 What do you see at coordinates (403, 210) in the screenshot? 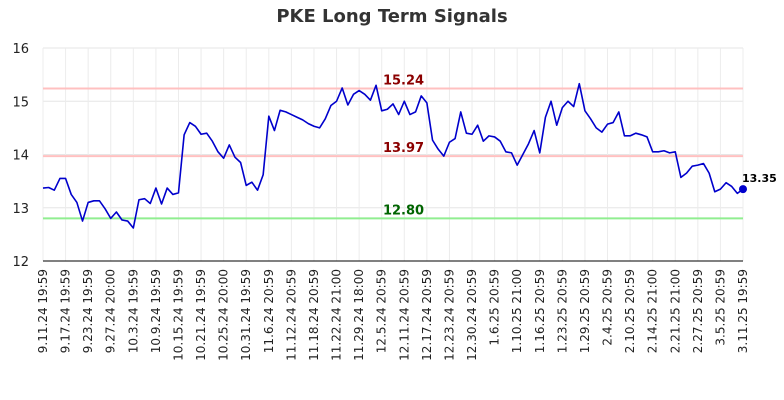
I see `reference-line-label: 12.80` at bounding box center [403, 210].